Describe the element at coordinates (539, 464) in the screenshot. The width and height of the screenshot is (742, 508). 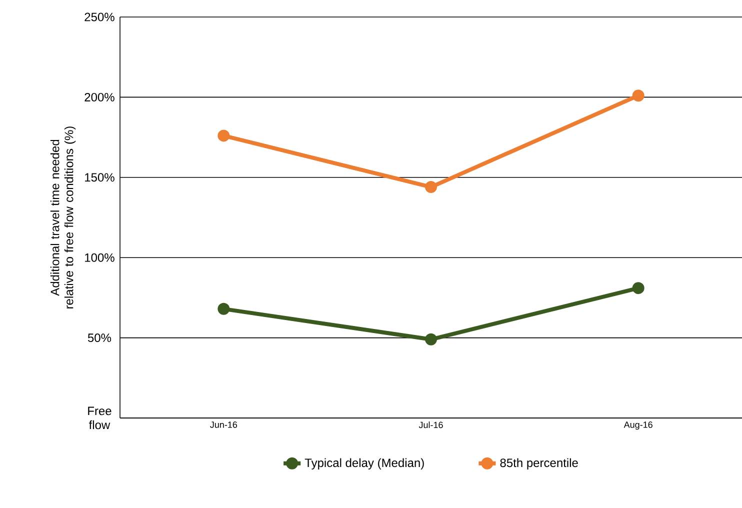
I see `legend-label: 85th percentile` at that location.